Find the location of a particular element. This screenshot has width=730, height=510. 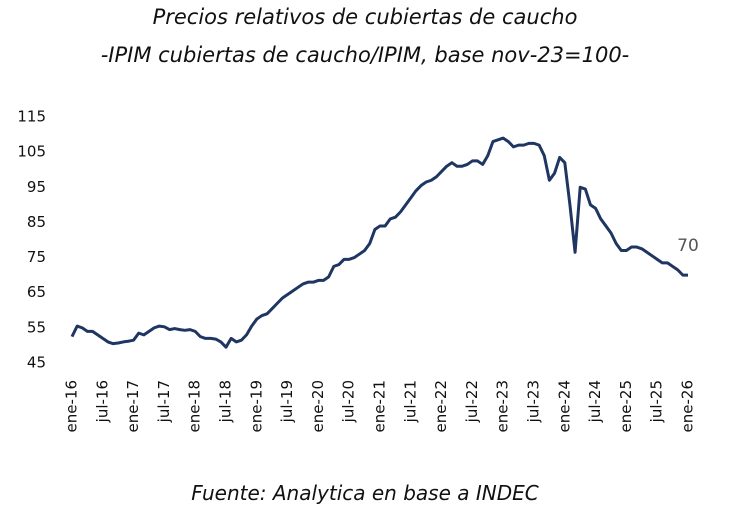

x-tick-label: jul-17 is located at coordinates (164, 401).